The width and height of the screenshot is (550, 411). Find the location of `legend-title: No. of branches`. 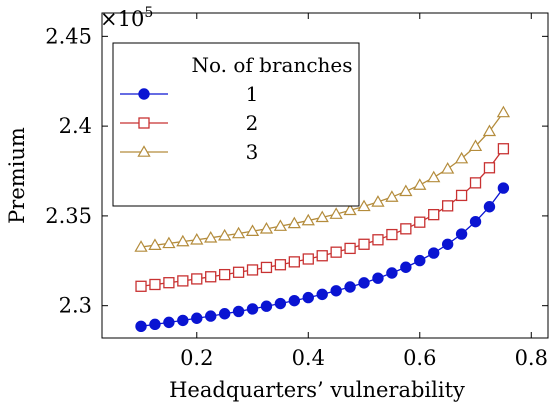

legend-title: No. of branches is located at coordinates (271, 65).